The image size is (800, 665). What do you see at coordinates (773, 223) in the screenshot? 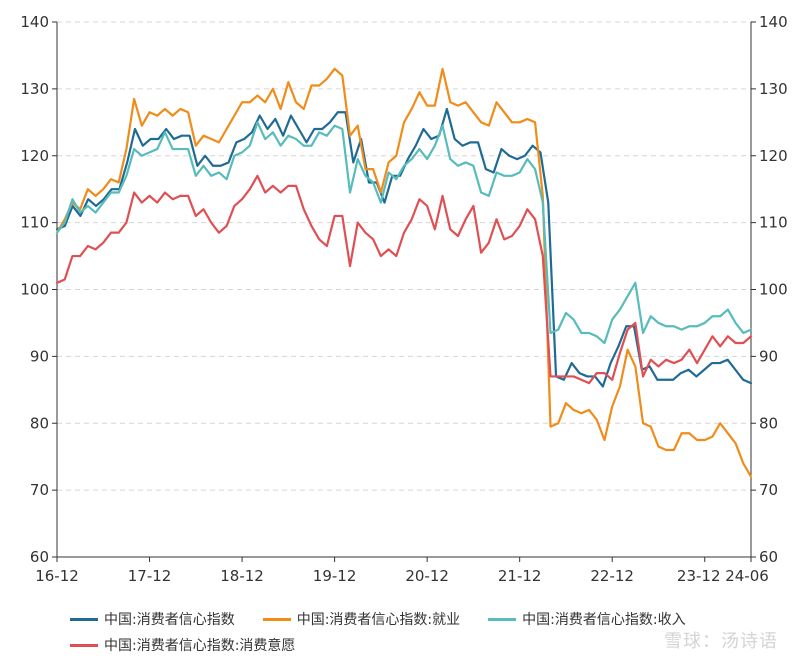
I see `y-right-tick-110: 110` at bounding box center [773, 223].